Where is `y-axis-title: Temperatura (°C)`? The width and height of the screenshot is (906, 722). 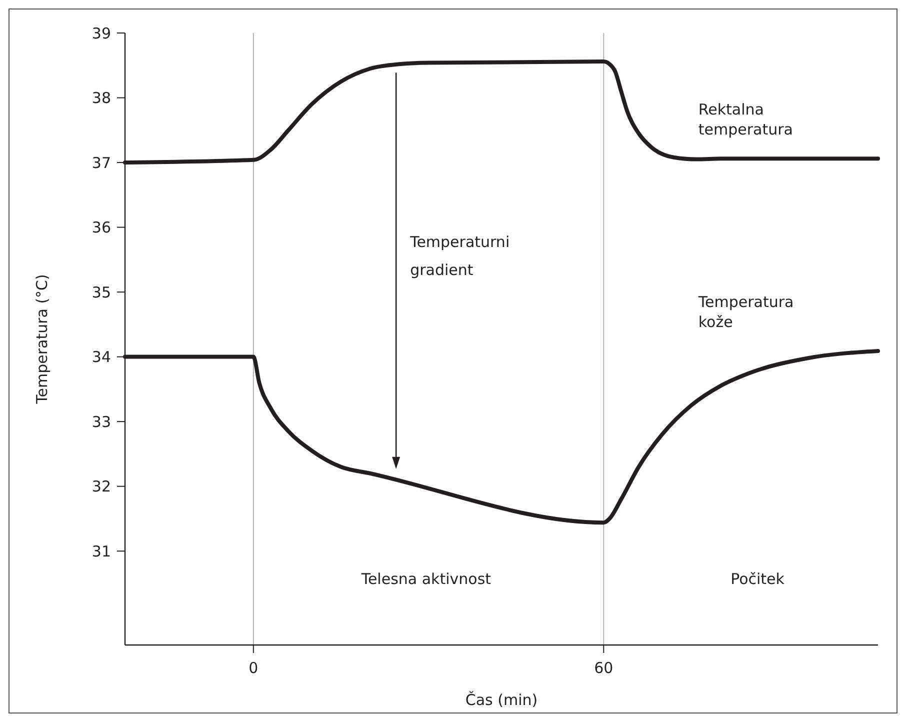 y-axis-title: Temperatura (°C) is located at coordinates (42, 339).